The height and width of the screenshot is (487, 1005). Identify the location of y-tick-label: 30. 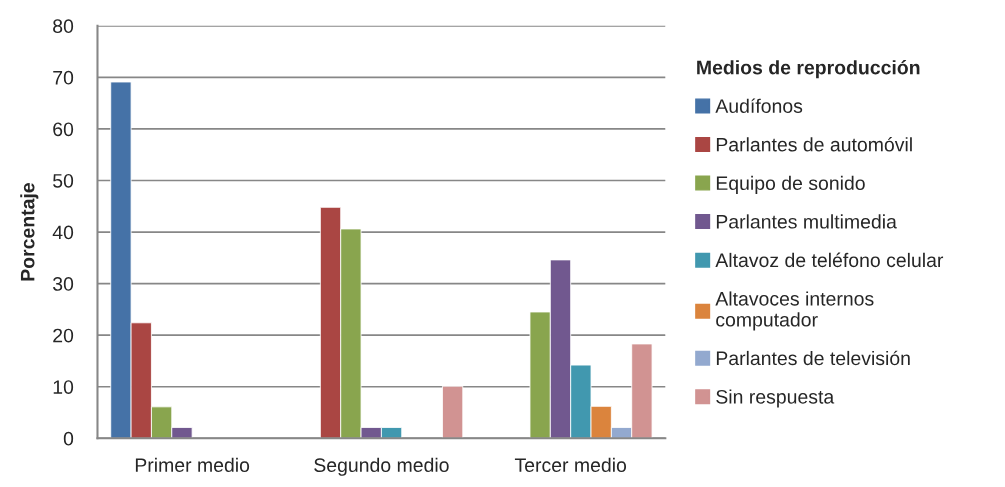
(63, 284).